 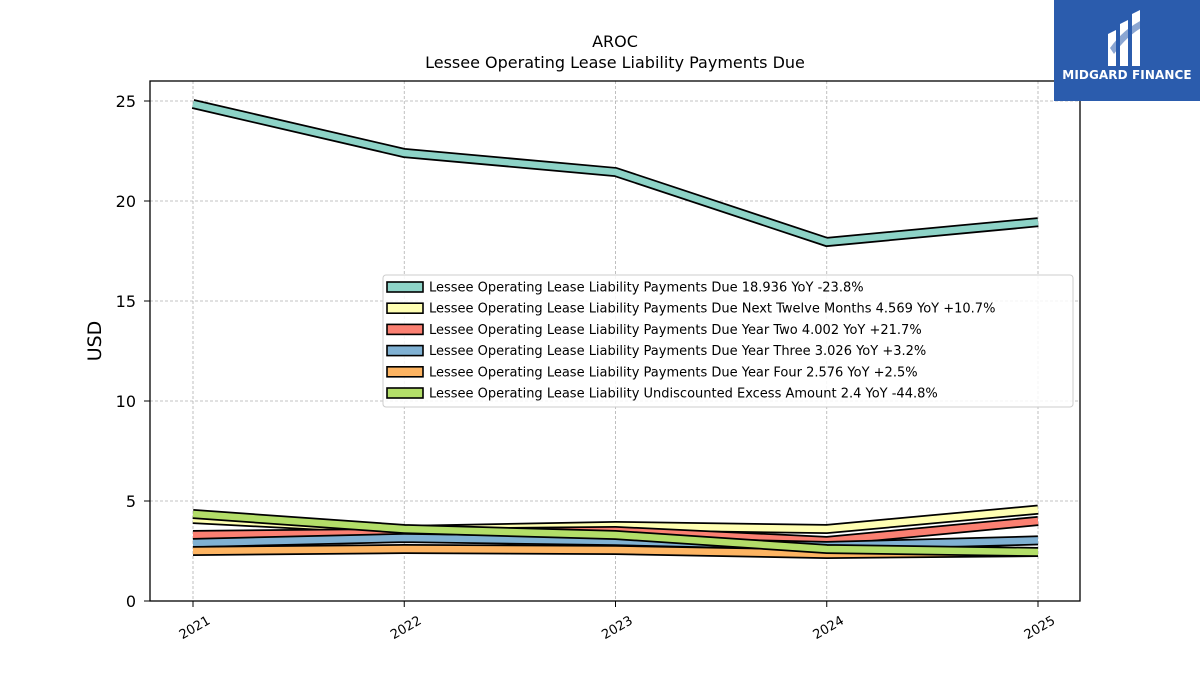 I want to click on legend-box, so click(x=728, y=341).